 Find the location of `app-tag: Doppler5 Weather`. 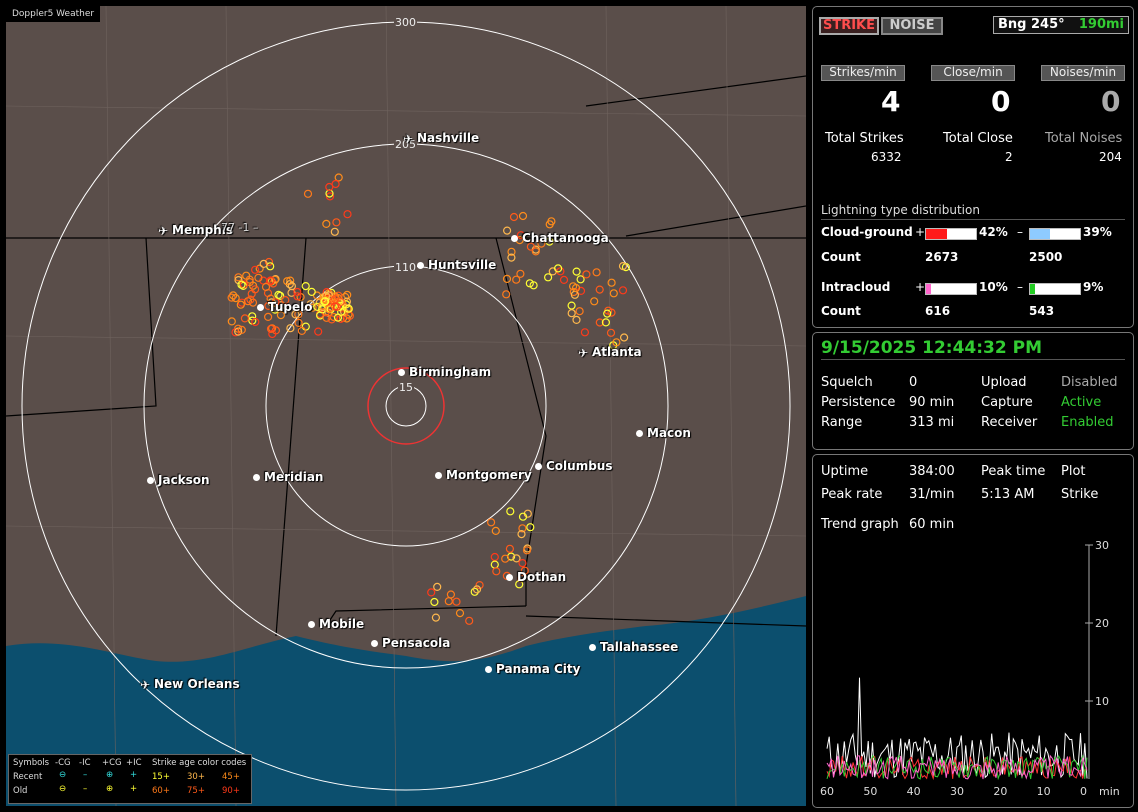

app-tag: Doppler5 Weather is located at coordinates (53, 14).